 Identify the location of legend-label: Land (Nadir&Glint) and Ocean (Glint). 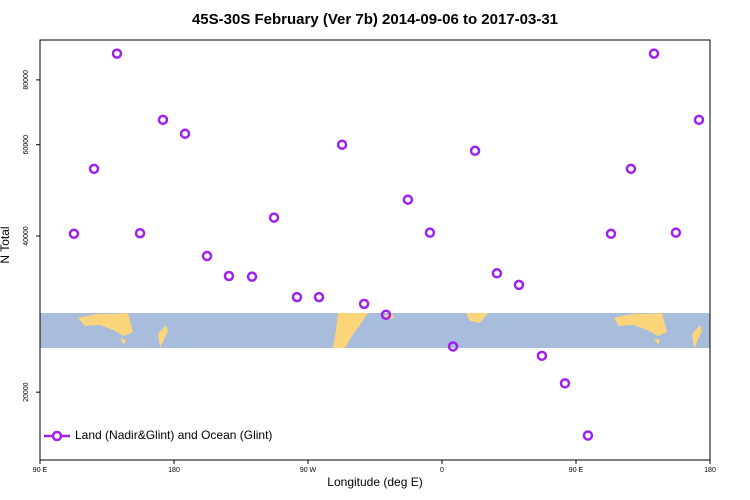
(173, 435).